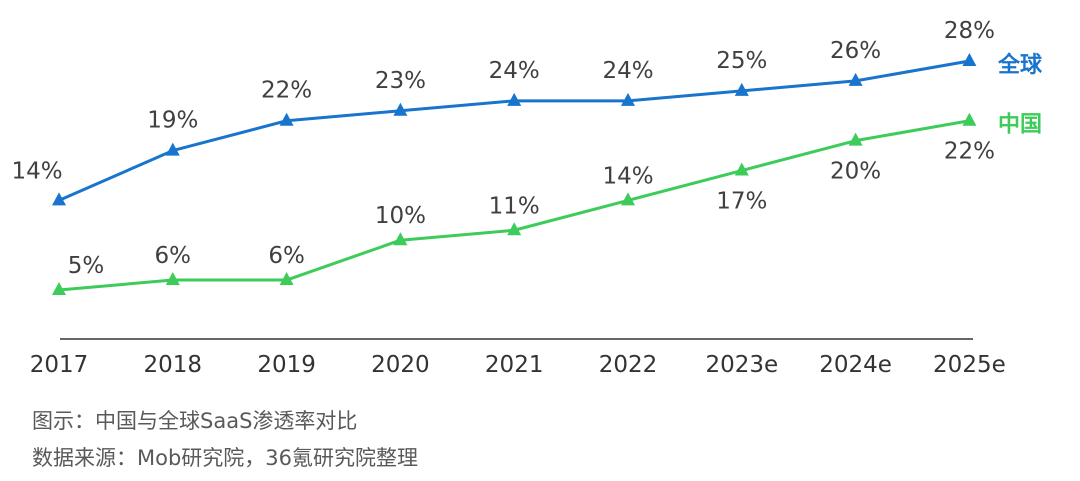 Image resolution: width=1080 pixels, height=481 pixels. Describe the element at coordinates (855, 51) in the screenshot. I see `data-label: 26%` at that location.